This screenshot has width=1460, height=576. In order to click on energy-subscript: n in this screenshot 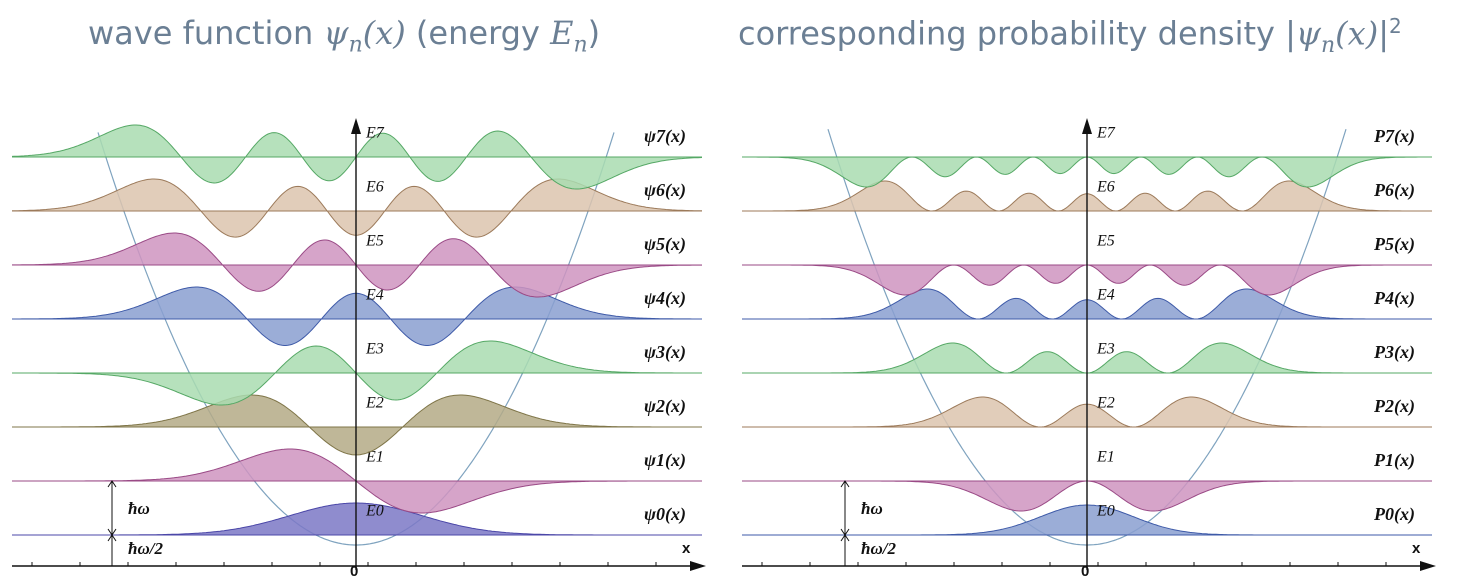, I will do `click(580, 45)`.